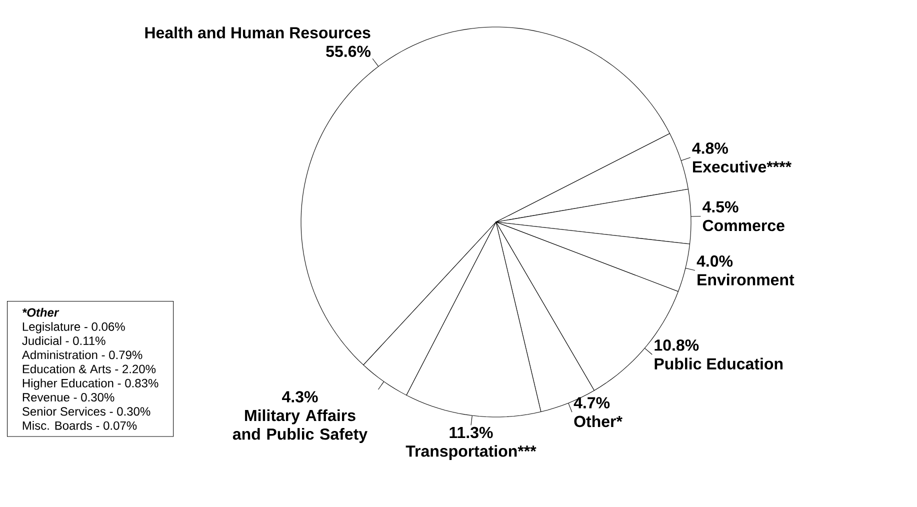 This screenshot has height=507, width=917. What do you see at coordinates (743, 226) in the screenshot?
I see `slice-label: Commerce` at bounding box center [743, 226].